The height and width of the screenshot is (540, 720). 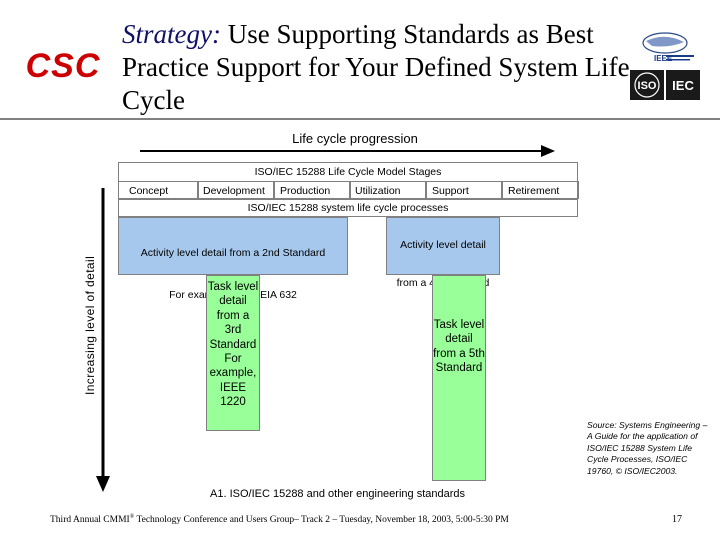 I want to click on csc-logo: CSC, so click(x=63, y=65).